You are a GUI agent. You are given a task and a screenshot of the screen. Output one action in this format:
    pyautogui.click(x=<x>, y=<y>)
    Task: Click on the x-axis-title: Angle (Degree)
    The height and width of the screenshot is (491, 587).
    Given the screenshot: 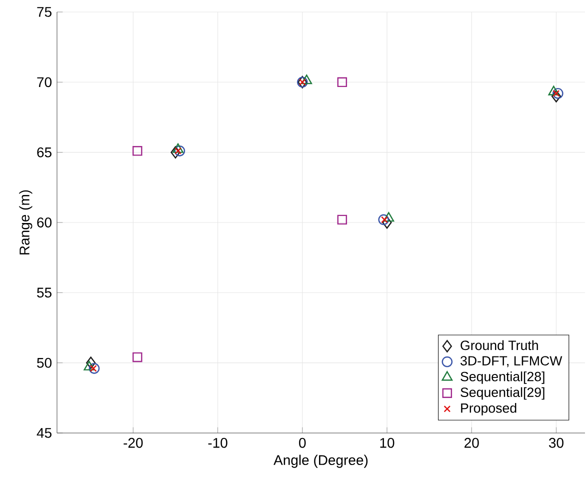 What is the action you would take?
    pyautogui.click(x=321, y=461)
    